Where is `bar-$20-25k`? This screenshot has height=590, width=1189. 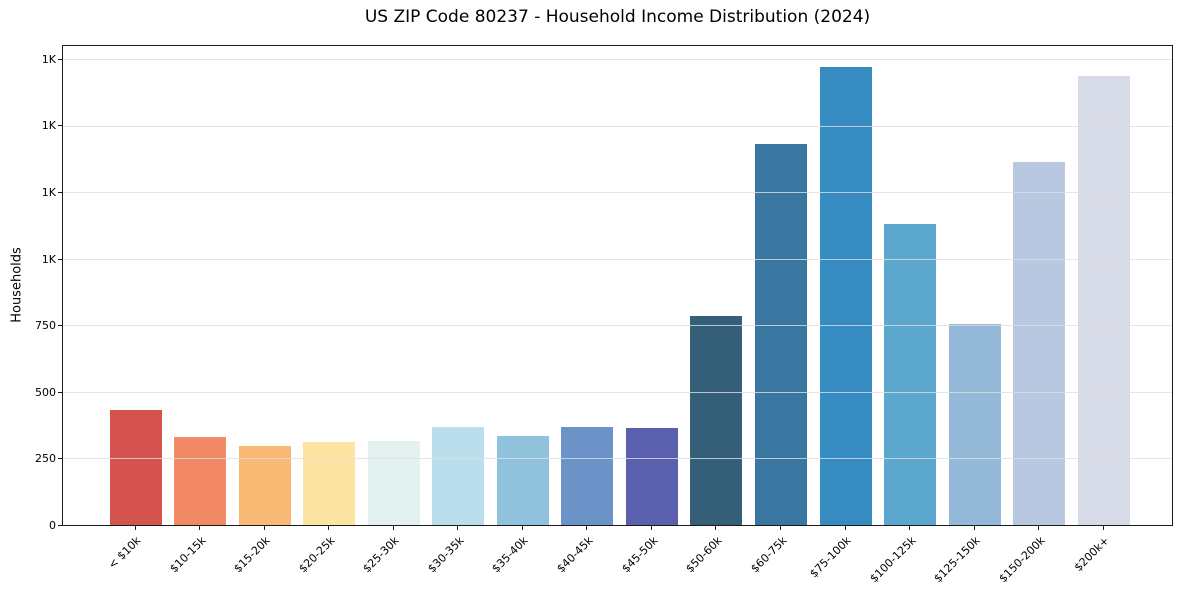 bar-$20-25k is located at coordinates (329, 483).